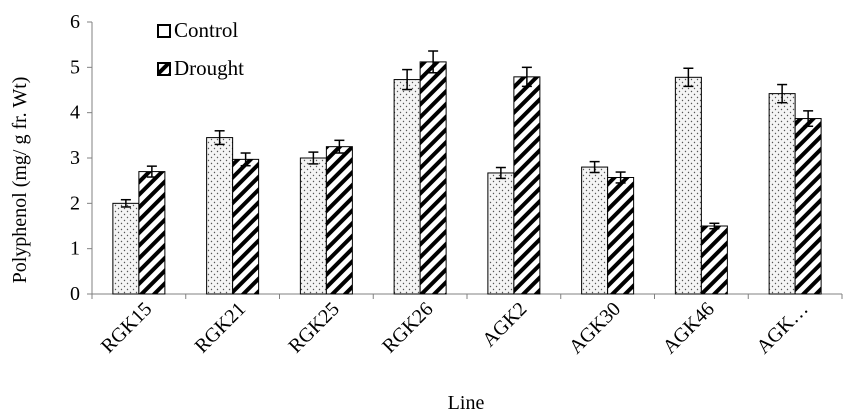 The width and height of the screenshot is (855, 414). I want to click on bar-drought-AGK2, so click(527, 185).